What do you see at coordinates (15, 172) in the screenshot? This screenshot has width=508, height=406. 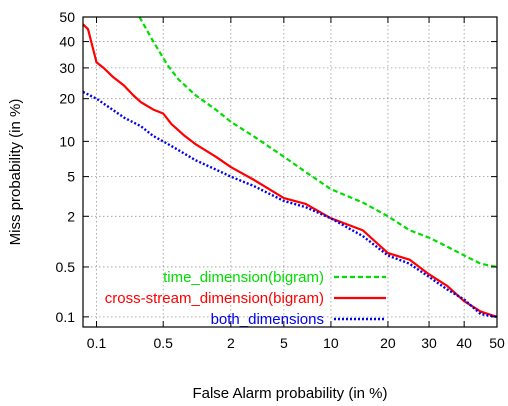 I see `y-axis-label: Miss probability (in %)` at bounding box center [15, 172].